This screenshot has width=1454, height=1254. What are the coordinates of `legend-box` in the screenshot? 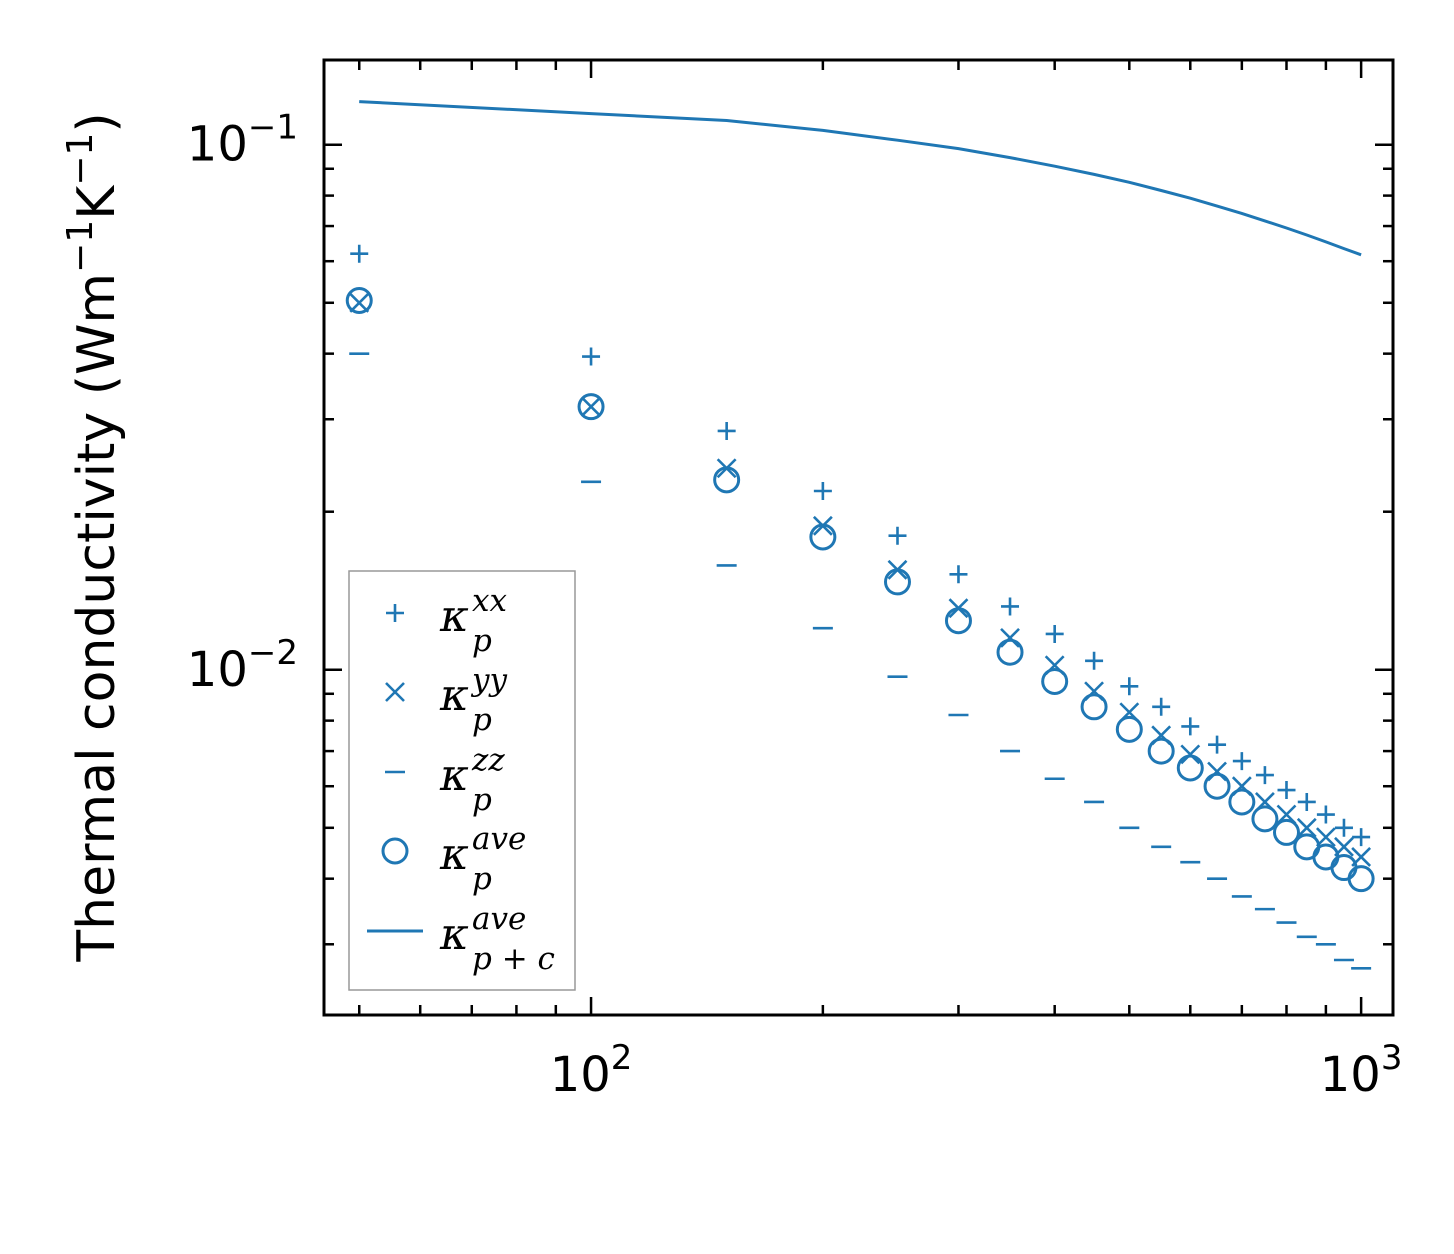 It's located at (462, 780).